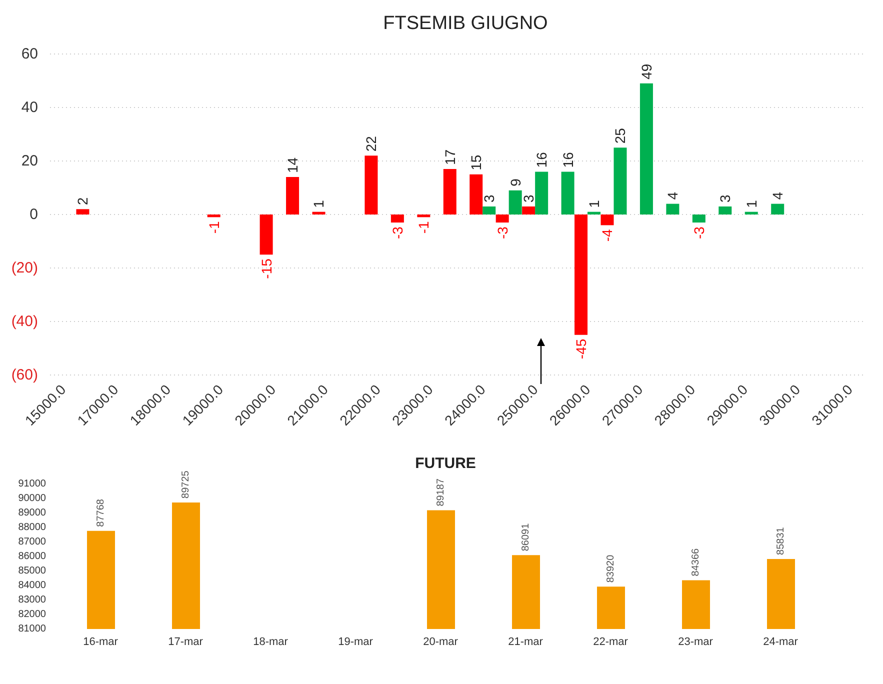 The image size is (883, 684). Describe the element at coordinates (32, 585) in the screenshot. I see `y-tick-label: 84000` at that location.